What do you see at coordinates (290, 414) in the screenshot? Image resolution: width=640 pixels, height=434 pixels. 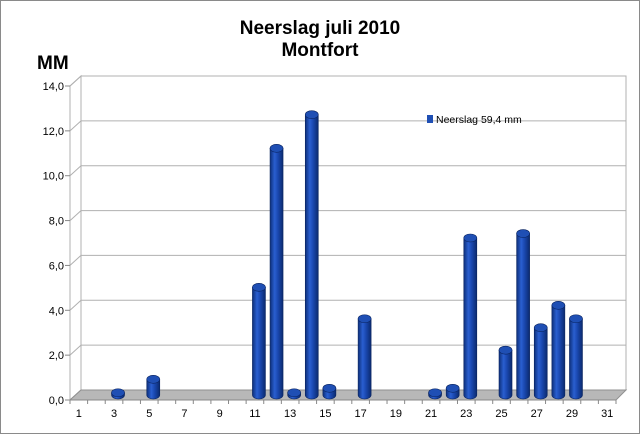 I see `x-tick-label: 13` at bounding box center [290, 414].